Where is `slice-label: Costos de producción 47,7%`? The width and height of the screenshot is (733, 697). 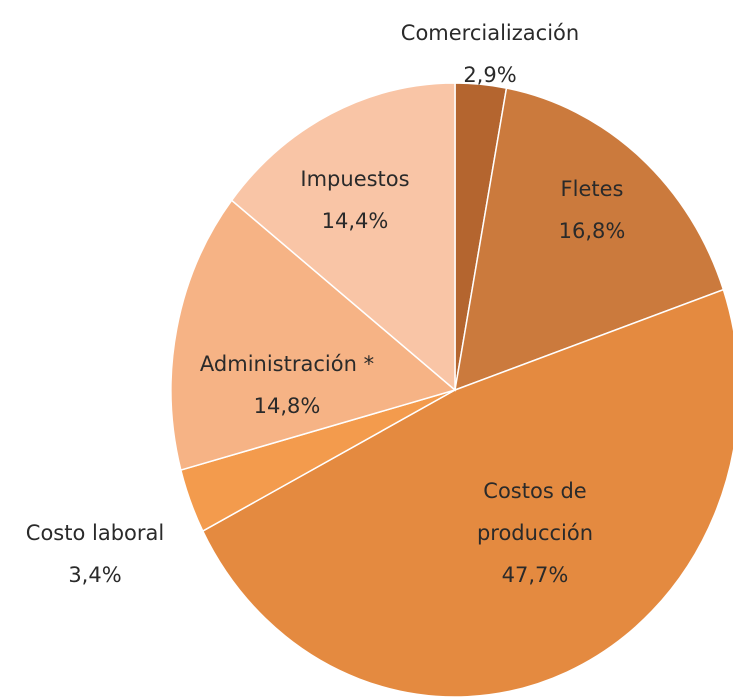
slice-label: Costos de producción 47,7% is located at coordinates (535, 533).